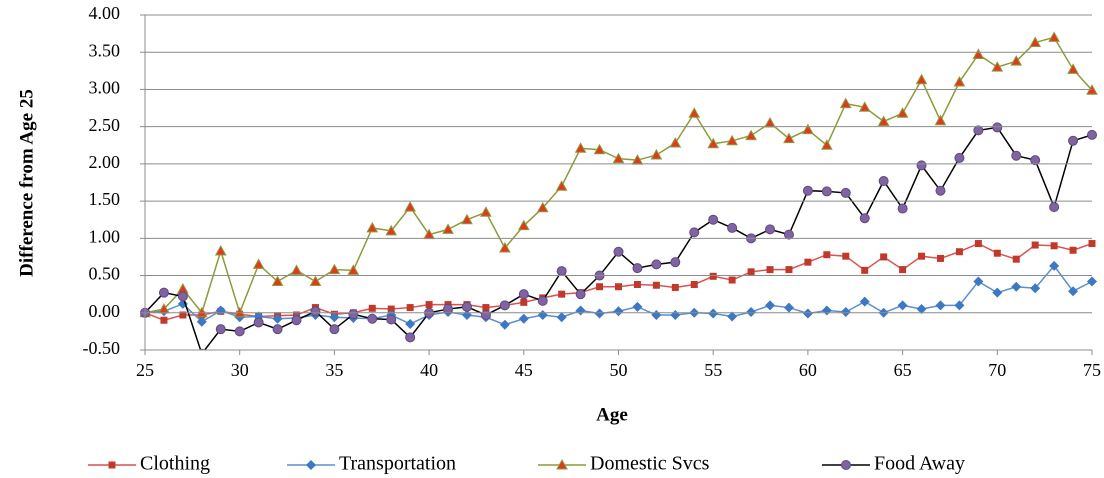  Describe the element at coordinates (145, 370) in the screenshot. I see `x-tick-label: 25` at that location.